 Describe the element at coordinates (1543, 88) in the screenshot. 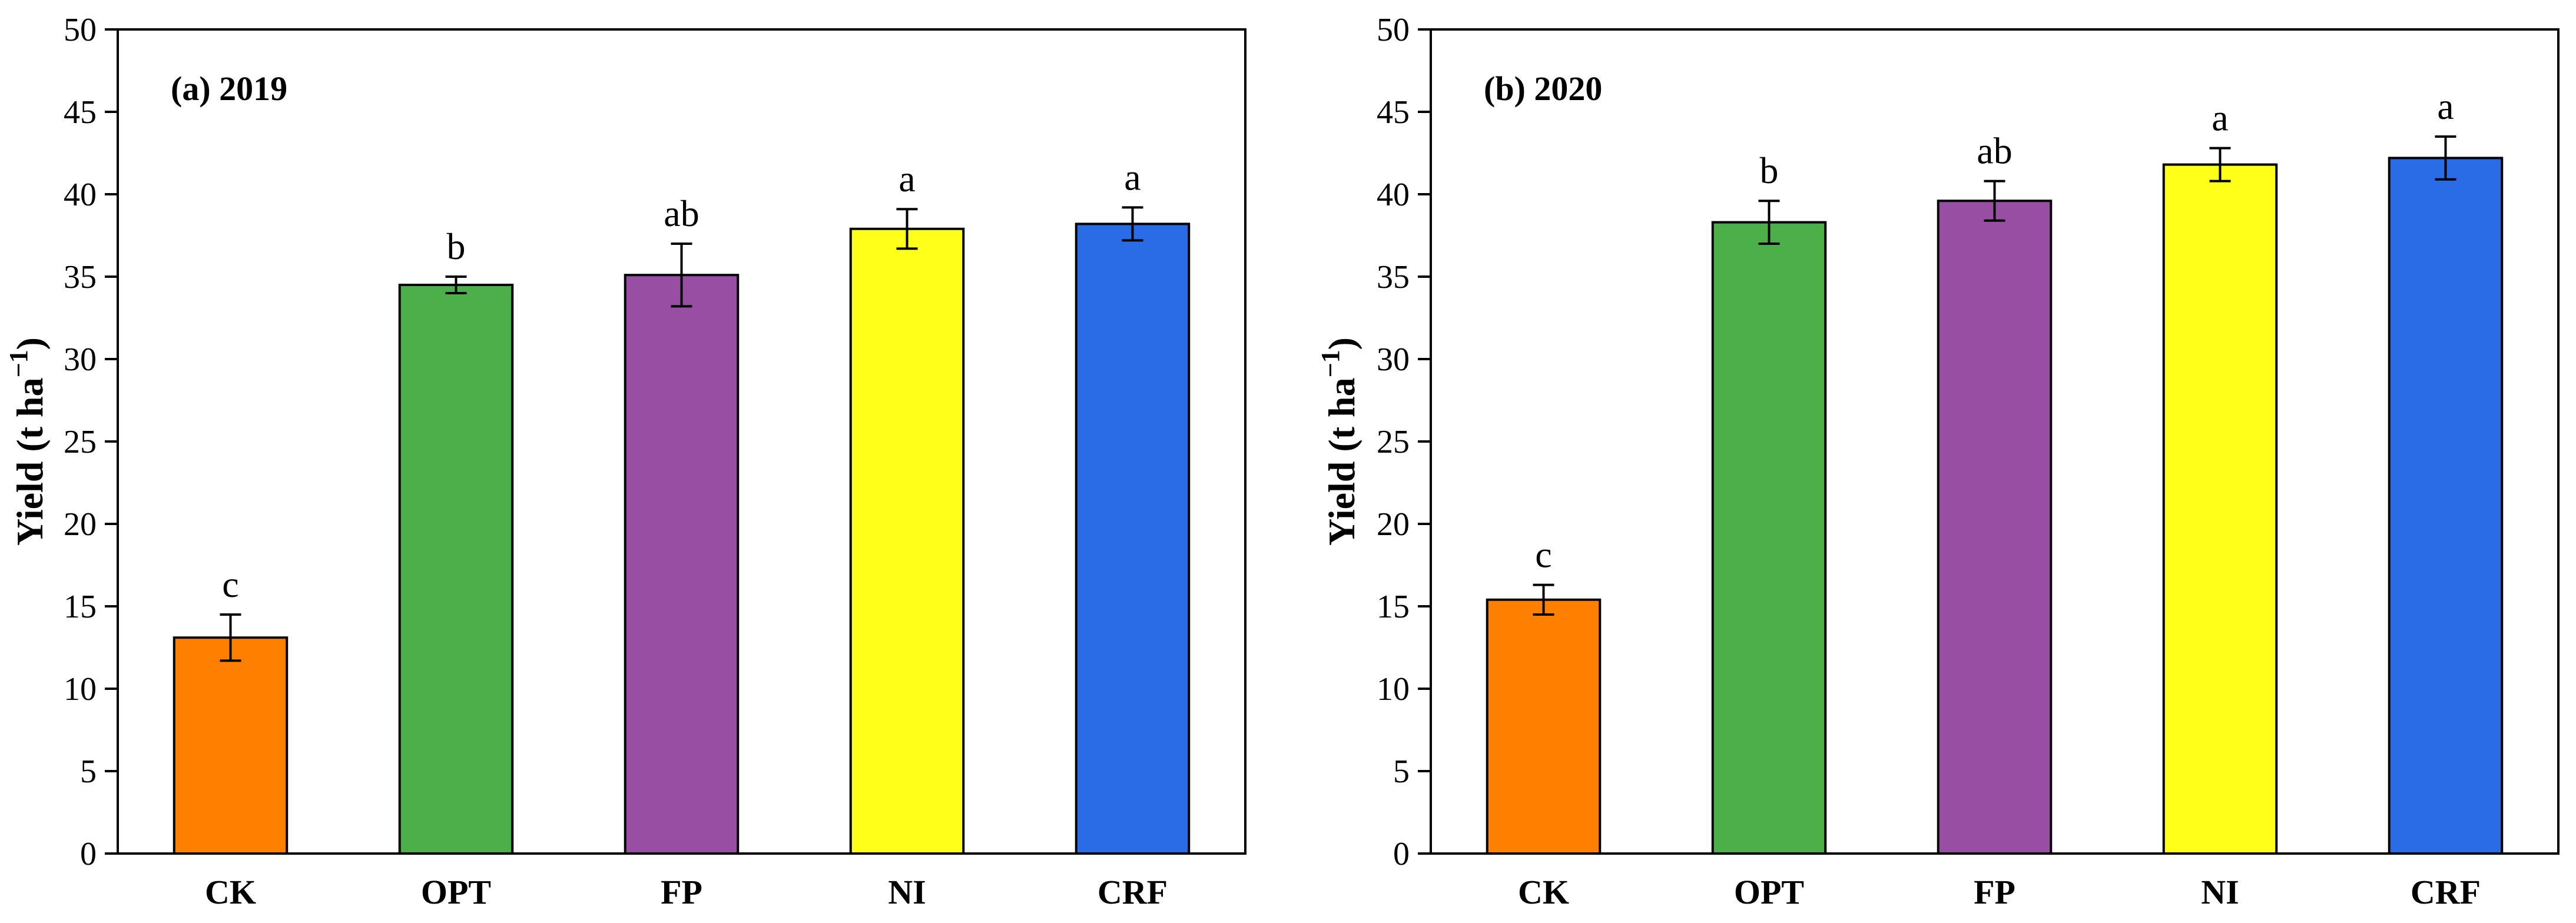

I see `panel-title: (b) 2020` at that location.